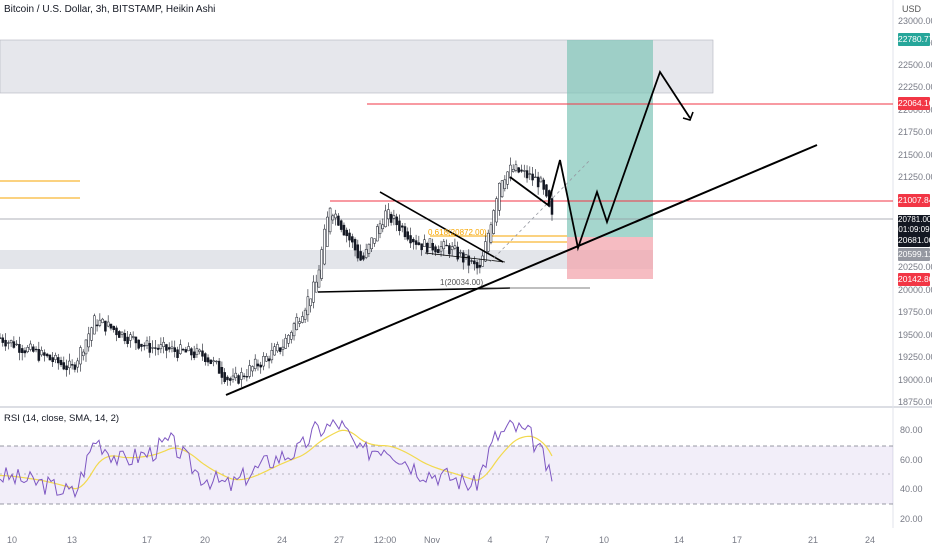 The width and height of the screenshot is (932, 550). Describe the element at coordinates (679, 540) in the screenshot. I see `time-tick: 14` at that location.